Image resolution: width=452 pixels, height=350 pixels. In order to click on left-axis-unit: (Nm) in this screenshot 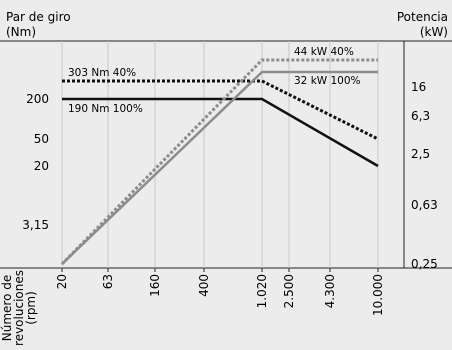, I will do `click(21, 32)`.